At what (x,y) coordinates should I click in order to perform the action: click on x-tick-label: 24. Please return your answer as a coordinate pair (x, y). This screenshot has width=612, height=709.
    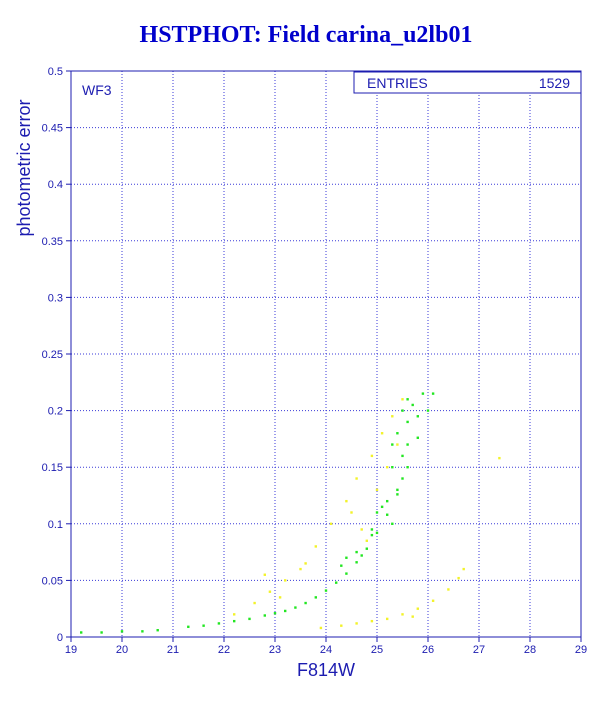
    Looking at the image, I should click on (326, 650).